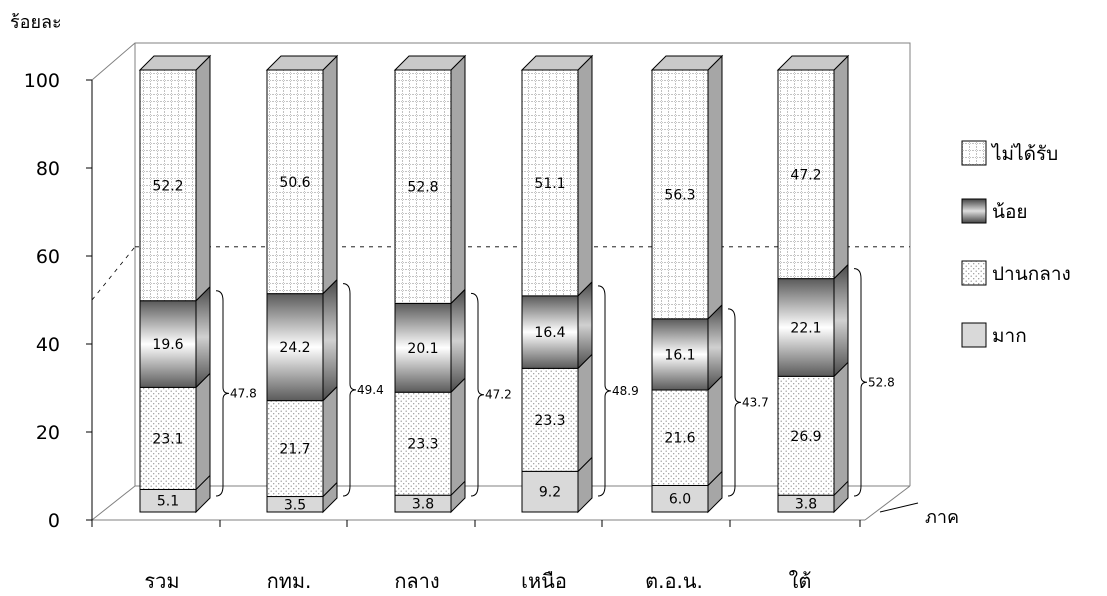 This screenshot has width=1107, height=596. I want to click on segment-value-label: 51.1, so click(549, 184).